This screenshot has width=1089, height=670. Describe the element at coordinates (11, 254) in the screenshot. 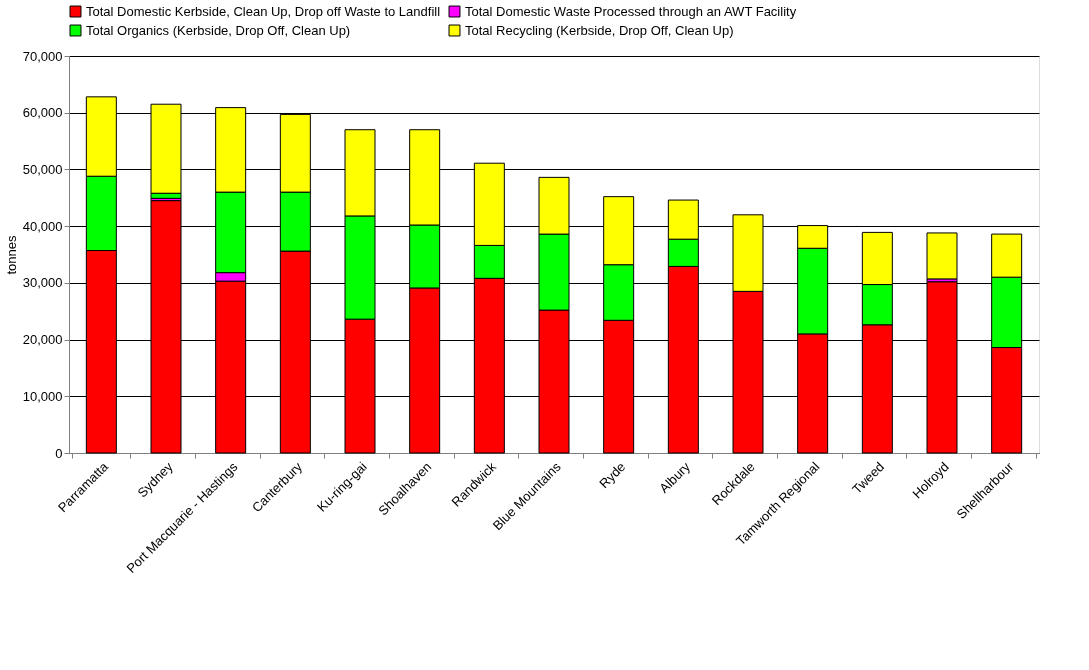

I see `y-axis-title: tonnes` at that location.